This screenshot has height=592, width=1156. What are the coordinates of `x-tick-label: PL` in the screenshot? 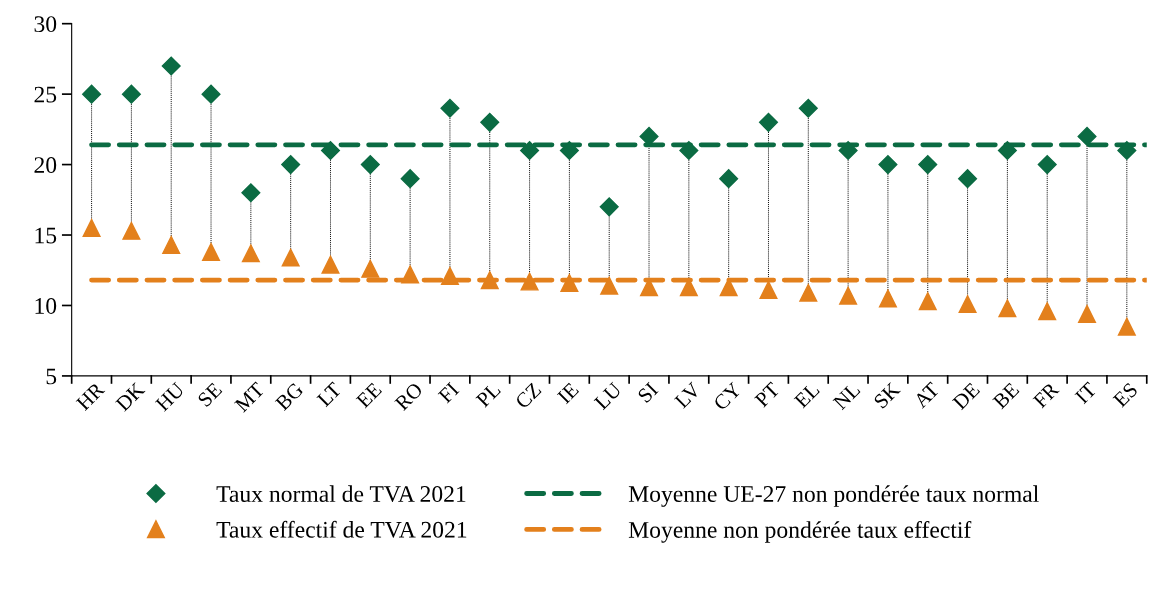 It's located at (488, 395).